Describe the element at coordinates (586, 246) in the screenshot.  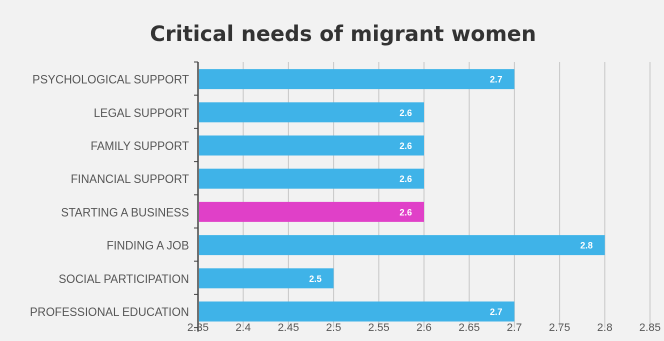
I see `value-label-5: 2.8` at that location.